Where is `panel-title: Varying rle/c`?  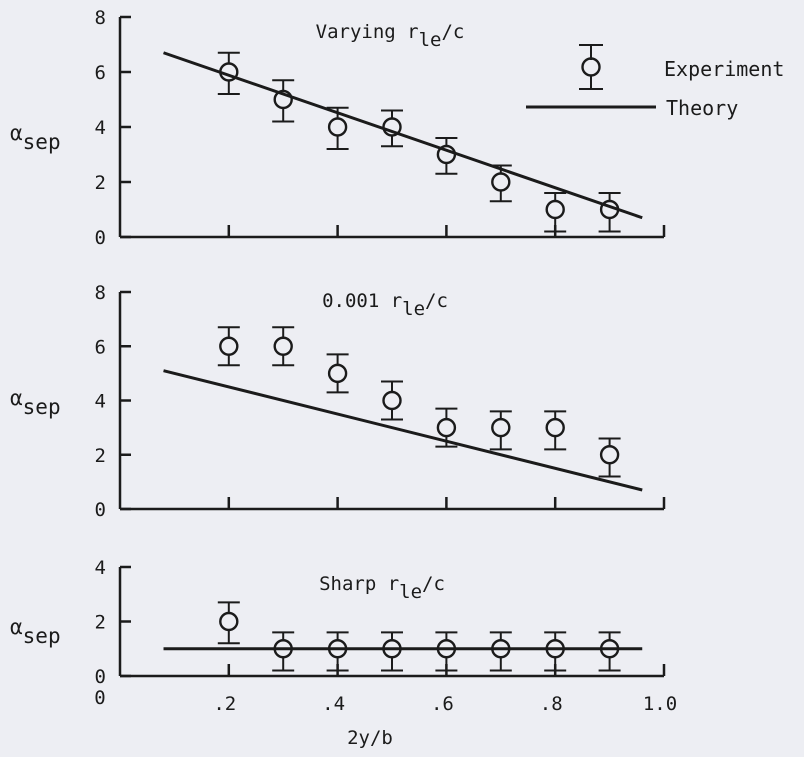 panel-title: Varying rle/c is located at coordinates (390, 36).